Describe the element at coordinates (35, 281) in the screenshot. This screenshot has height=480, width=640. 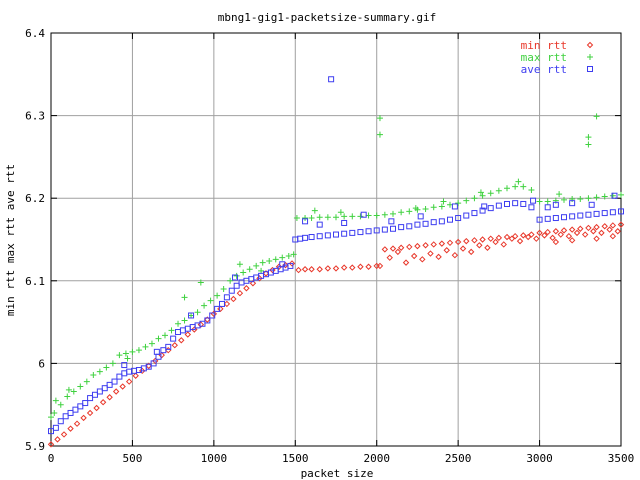
I see `y-tick-label: 6.1` at that location.